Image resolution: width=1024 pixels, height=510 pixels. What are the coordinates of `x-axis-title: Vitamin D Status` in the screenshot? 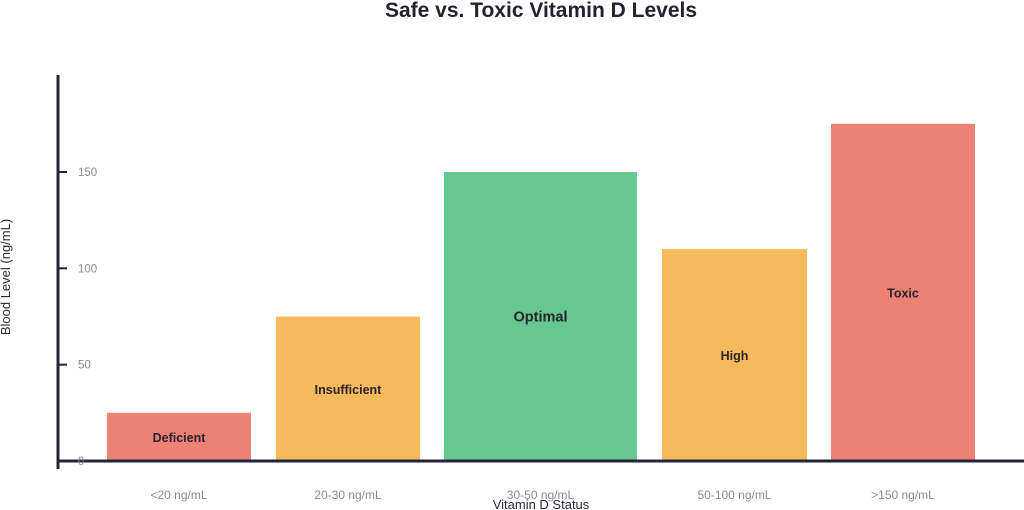 It's located at (541, 503).